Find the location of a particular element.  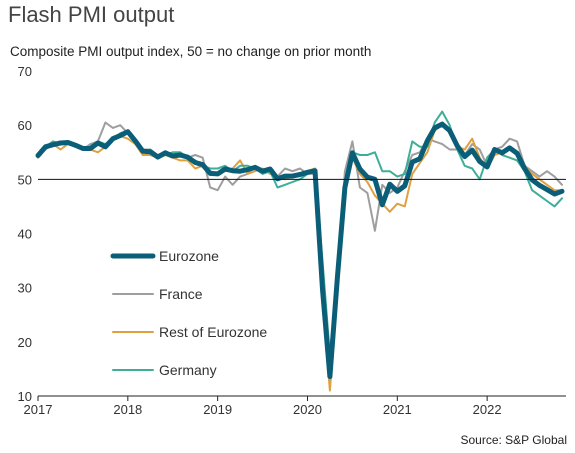

y-tick-label: 10 is located at coordinates (25, 396).